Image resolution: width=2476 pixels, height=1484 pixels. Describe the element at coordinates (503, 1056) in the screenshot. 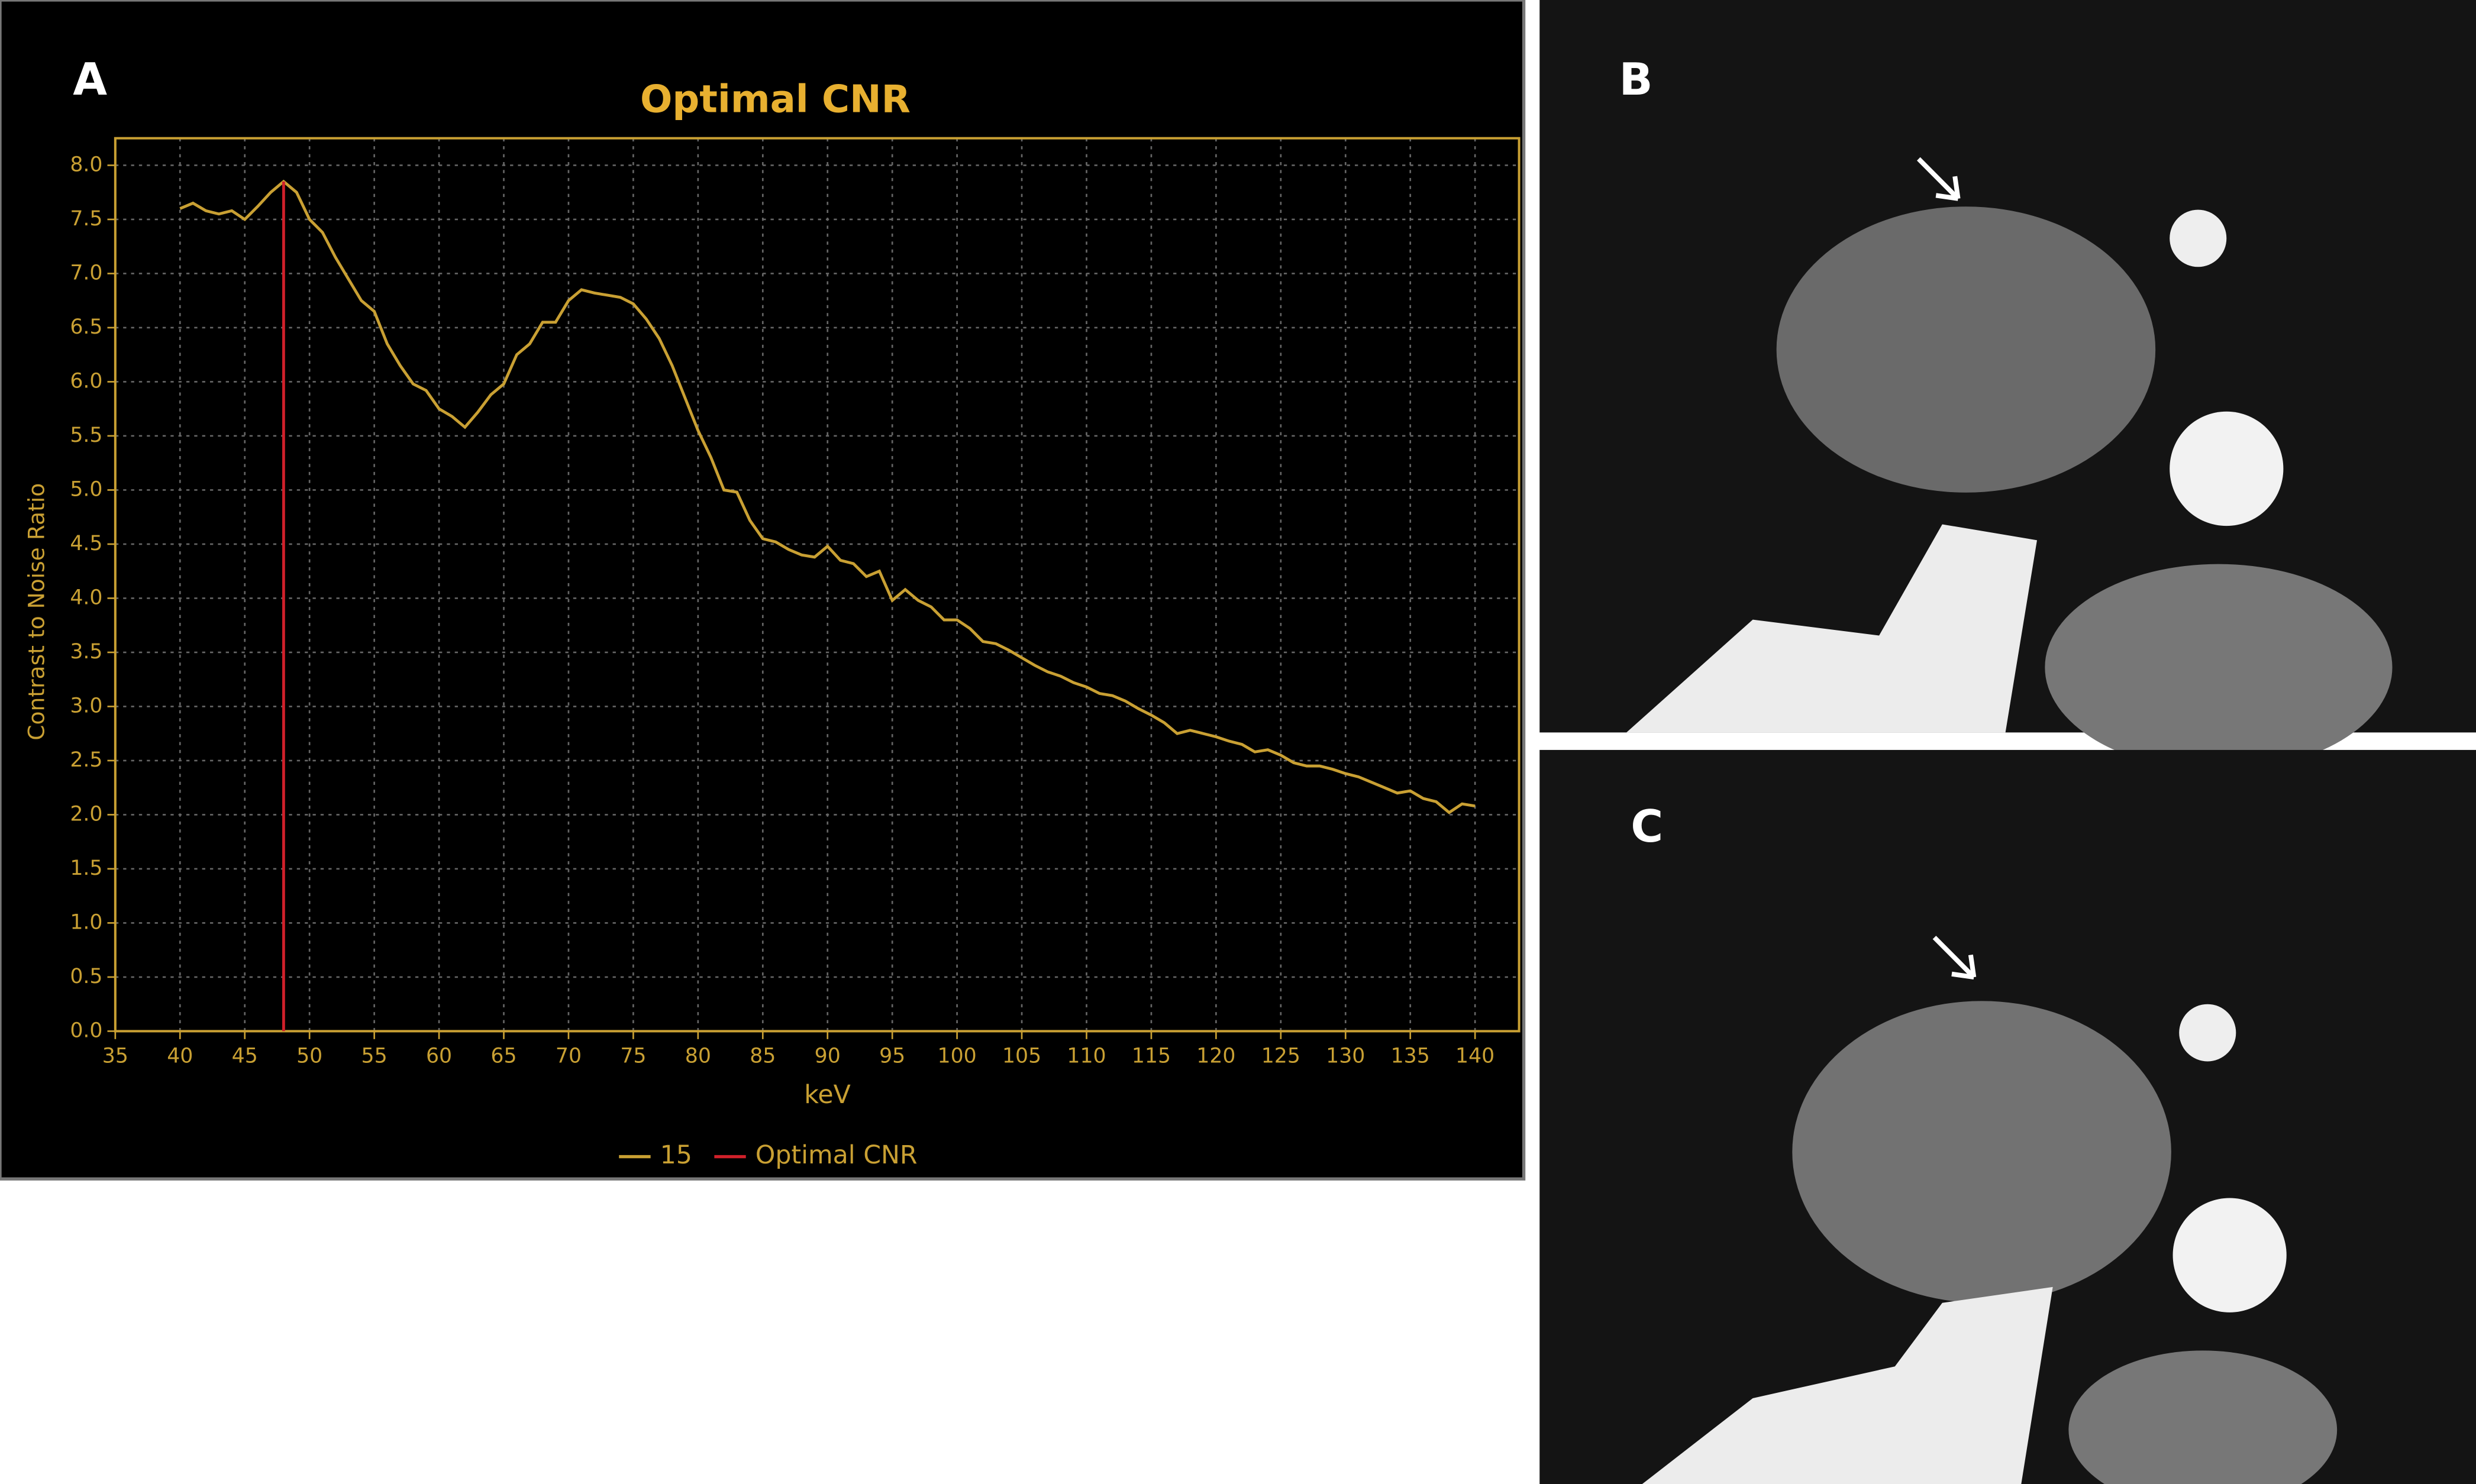

I see `x-tick-label: 65` at that location.